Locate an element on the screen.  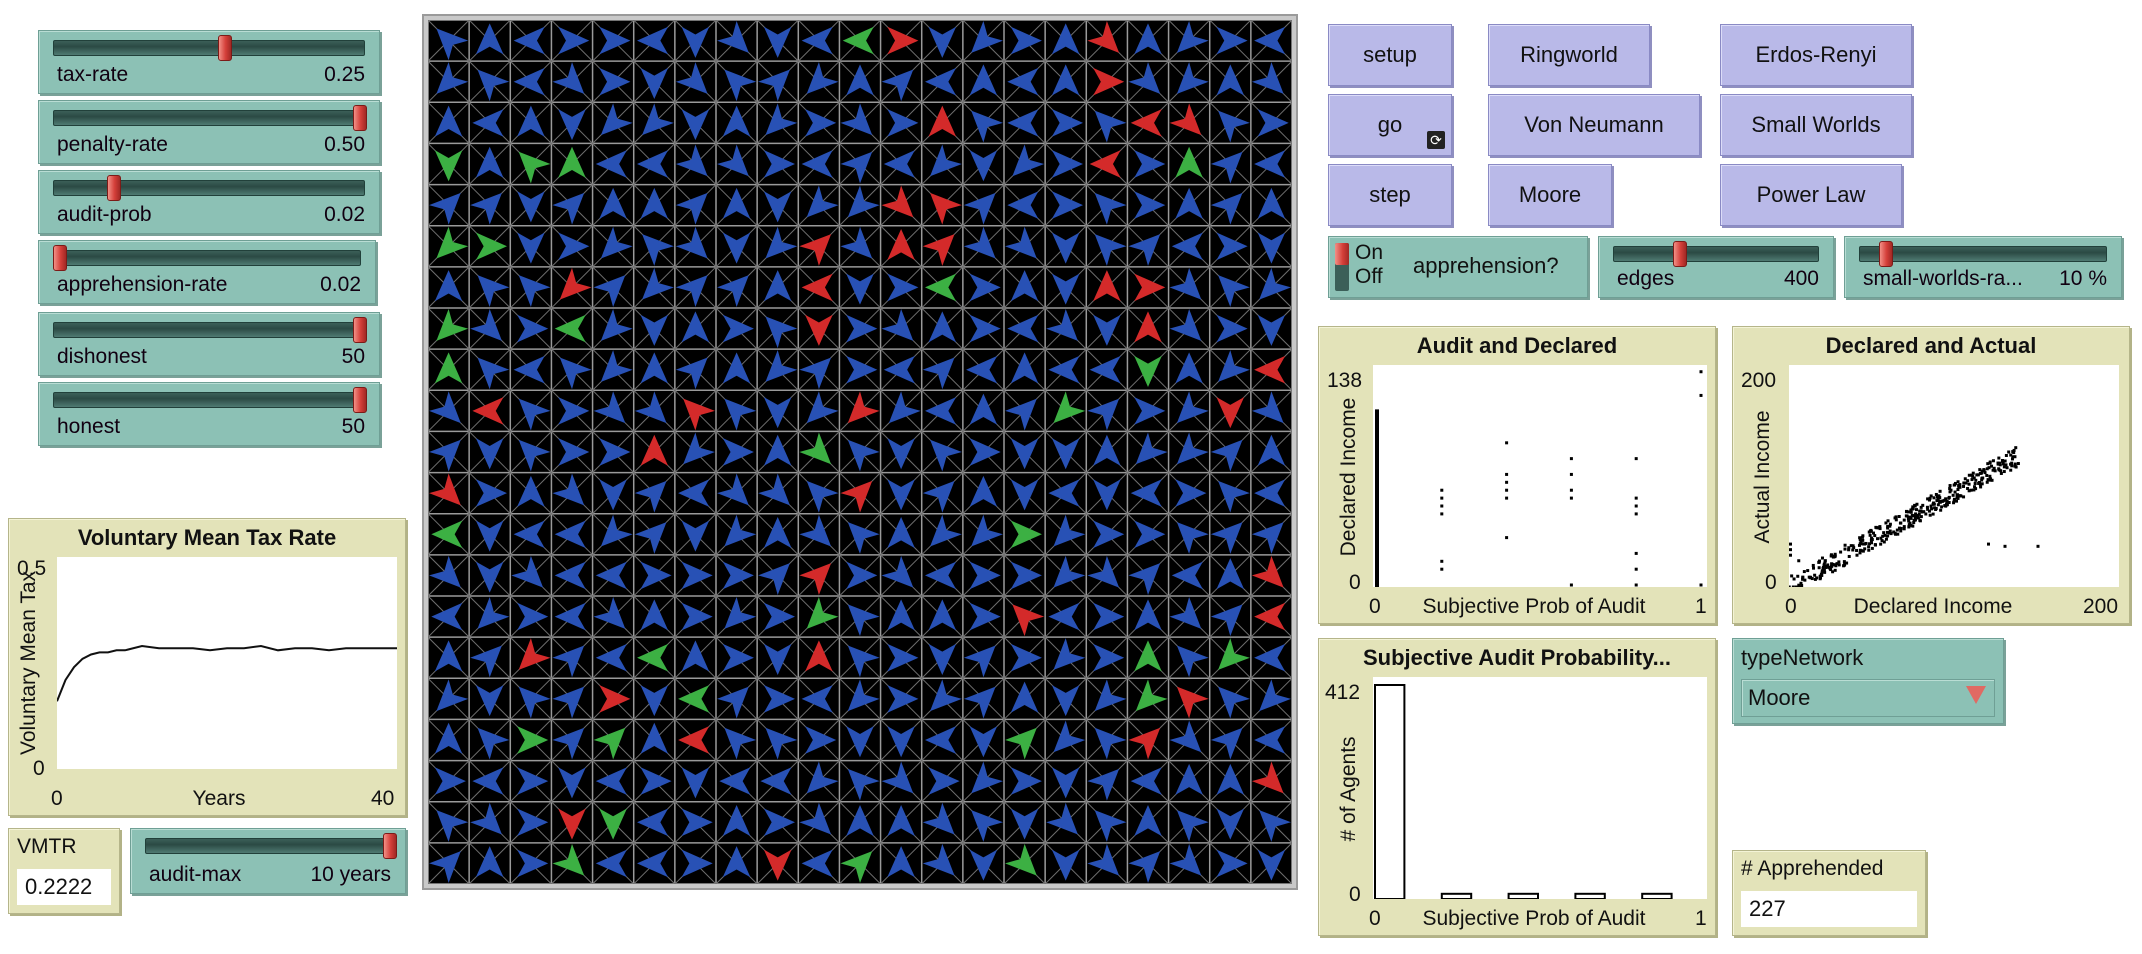
audit-prob-slider: audit-prob 0.02 is located at coordinates (209, 202).